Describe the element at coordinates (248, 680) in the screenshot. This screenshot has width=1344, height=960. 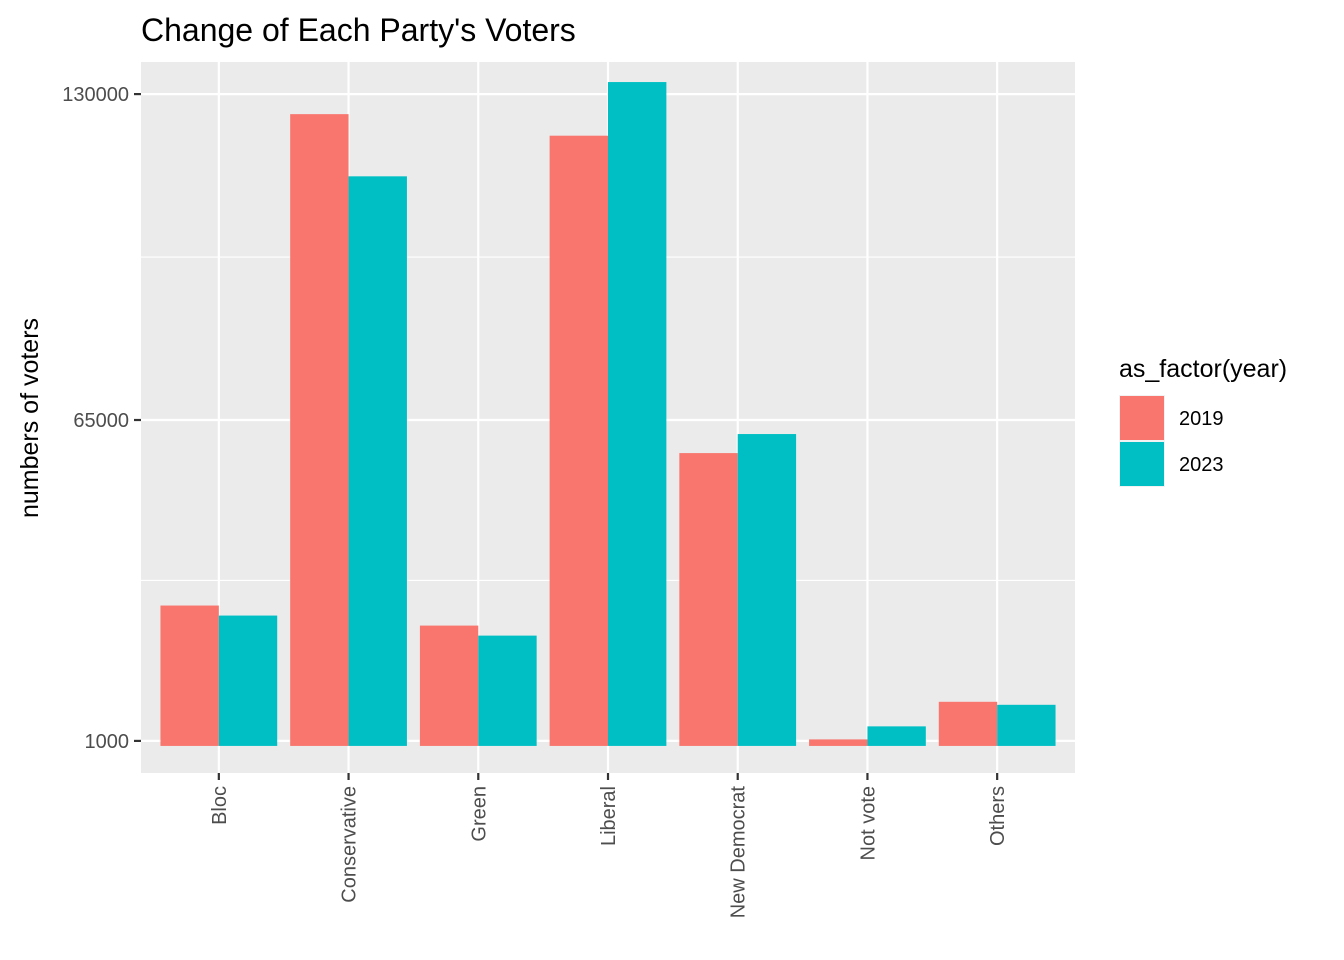
I see `bar-2023-bloc` at that location.